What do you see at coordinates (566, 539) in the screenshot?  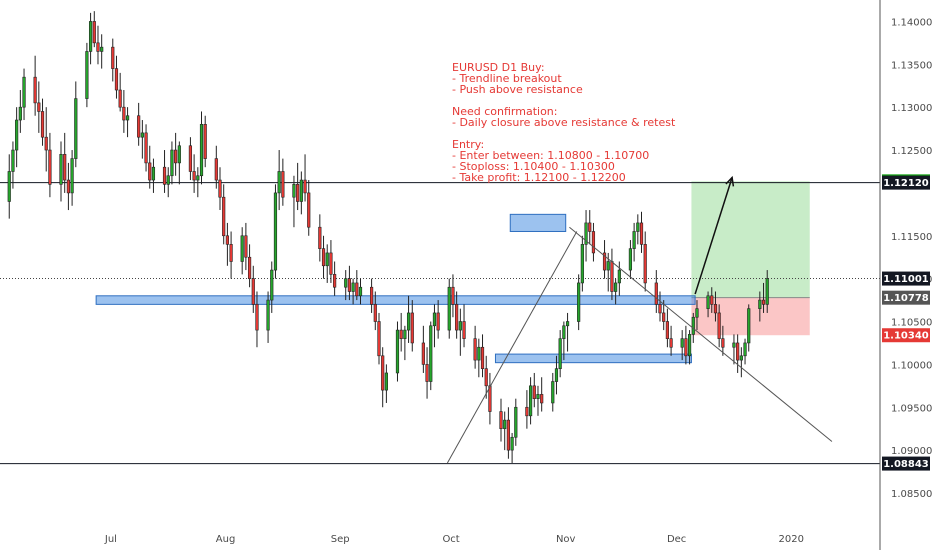 I see `x-tick-label-5: Nov` at bounding box center [566, 539].